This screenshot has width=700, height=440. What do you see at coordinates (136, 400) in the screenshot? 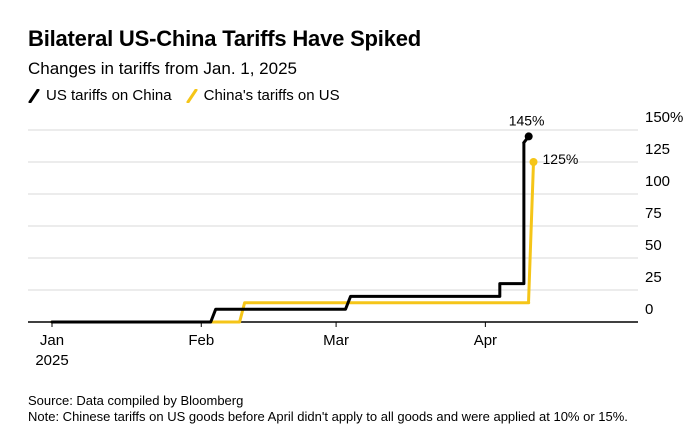
I see `source-text: Source: Data compiled by Bloomberg` at bounding box center [136, 400].